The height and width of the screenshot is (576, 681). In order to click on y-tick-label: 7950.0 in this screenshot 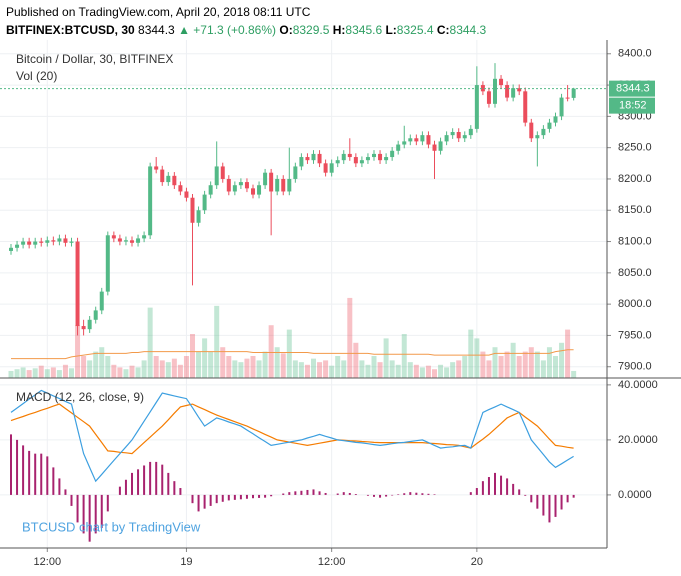, I will do `click(635, 335)`.